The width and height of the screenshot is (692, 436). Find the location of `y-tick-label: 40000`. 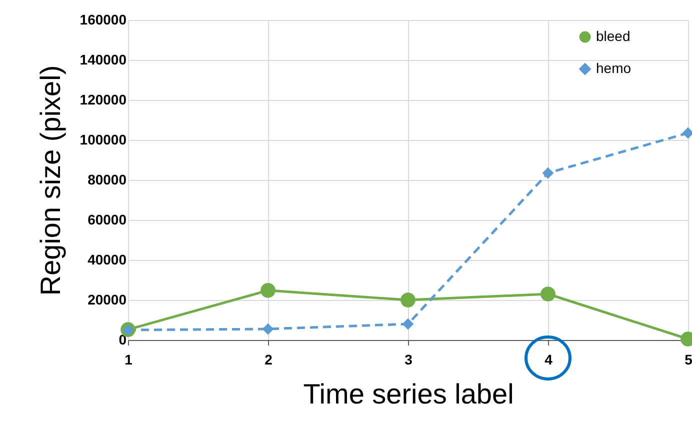

y-tick-label: 40000 is located at coordinates (107, 260).